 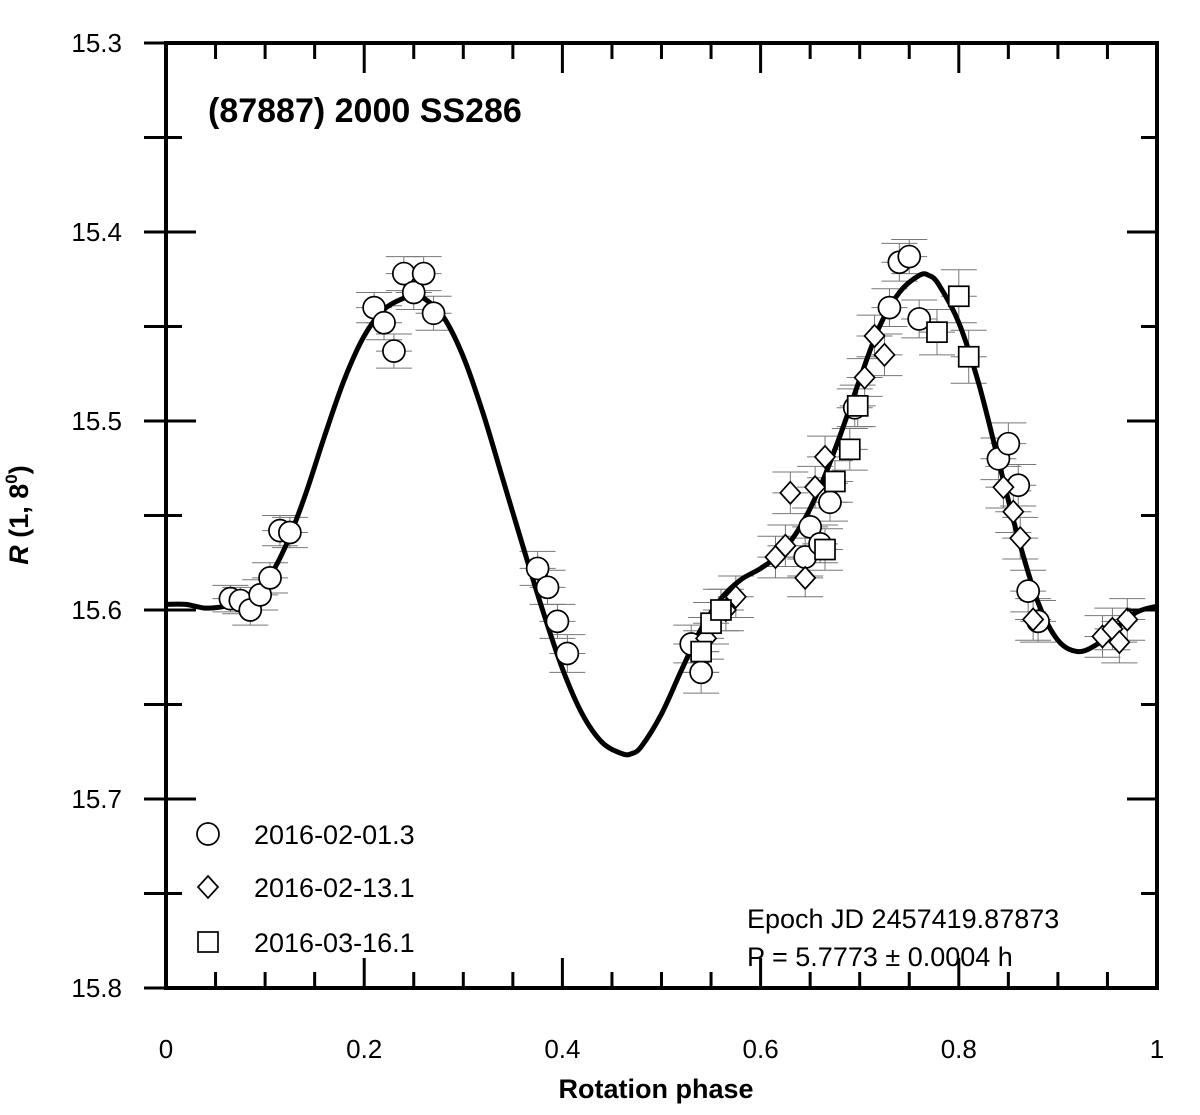 What do you see at coordinates (208, 887) in the screenshot?
I see `legend-marker-diamond` at bounding box center [208, 887].